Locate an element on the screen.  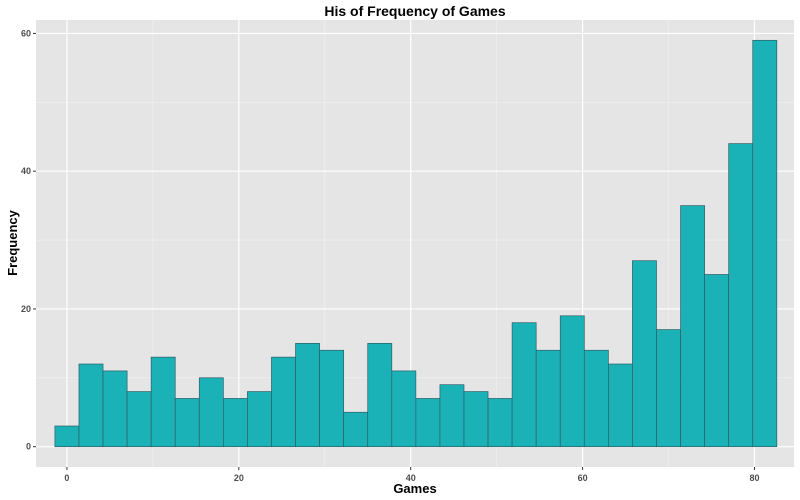
x-axis-ticks: 0 20 40 60 80 is located at coordinates (411, 475).